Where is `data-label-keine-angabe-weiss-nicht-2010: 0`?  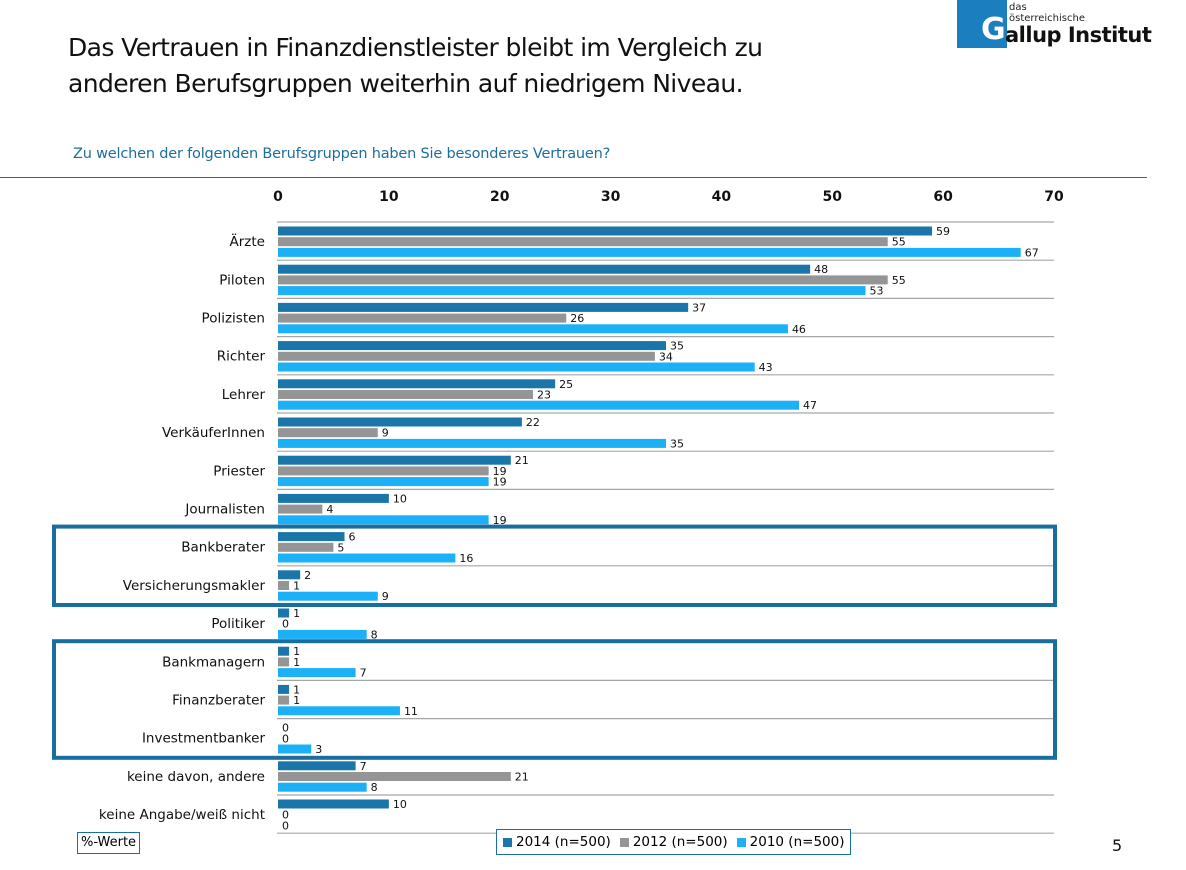
data-label-keine-angabe-weiss-nicht-2010: 0 is located at coordinates (285, 825).